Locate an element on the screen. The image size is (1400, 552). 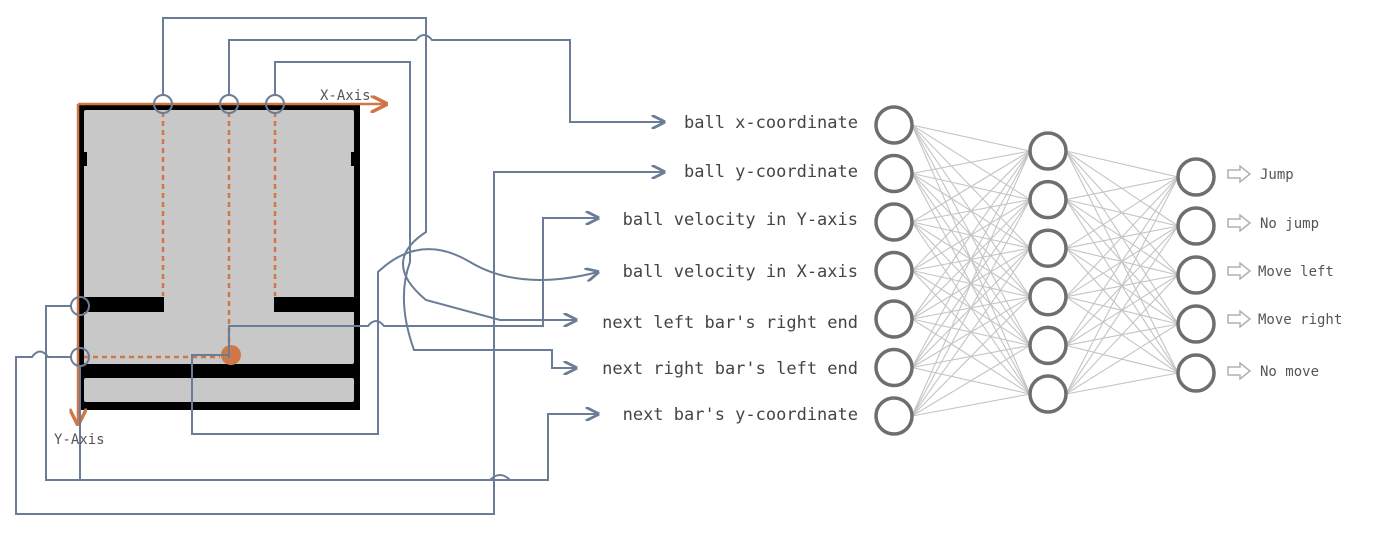
right-notch is located at coordinates (352, 159).